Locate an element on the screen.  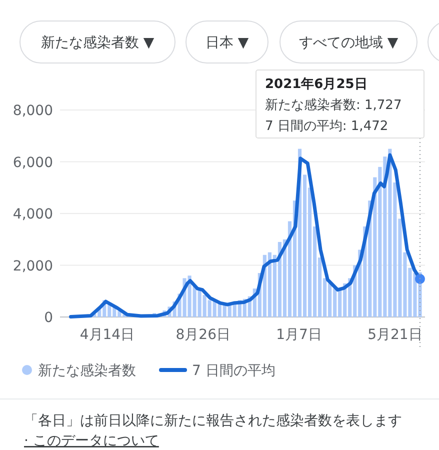
x-tick-label: 4月14日 is located at coordinates (107, 335).